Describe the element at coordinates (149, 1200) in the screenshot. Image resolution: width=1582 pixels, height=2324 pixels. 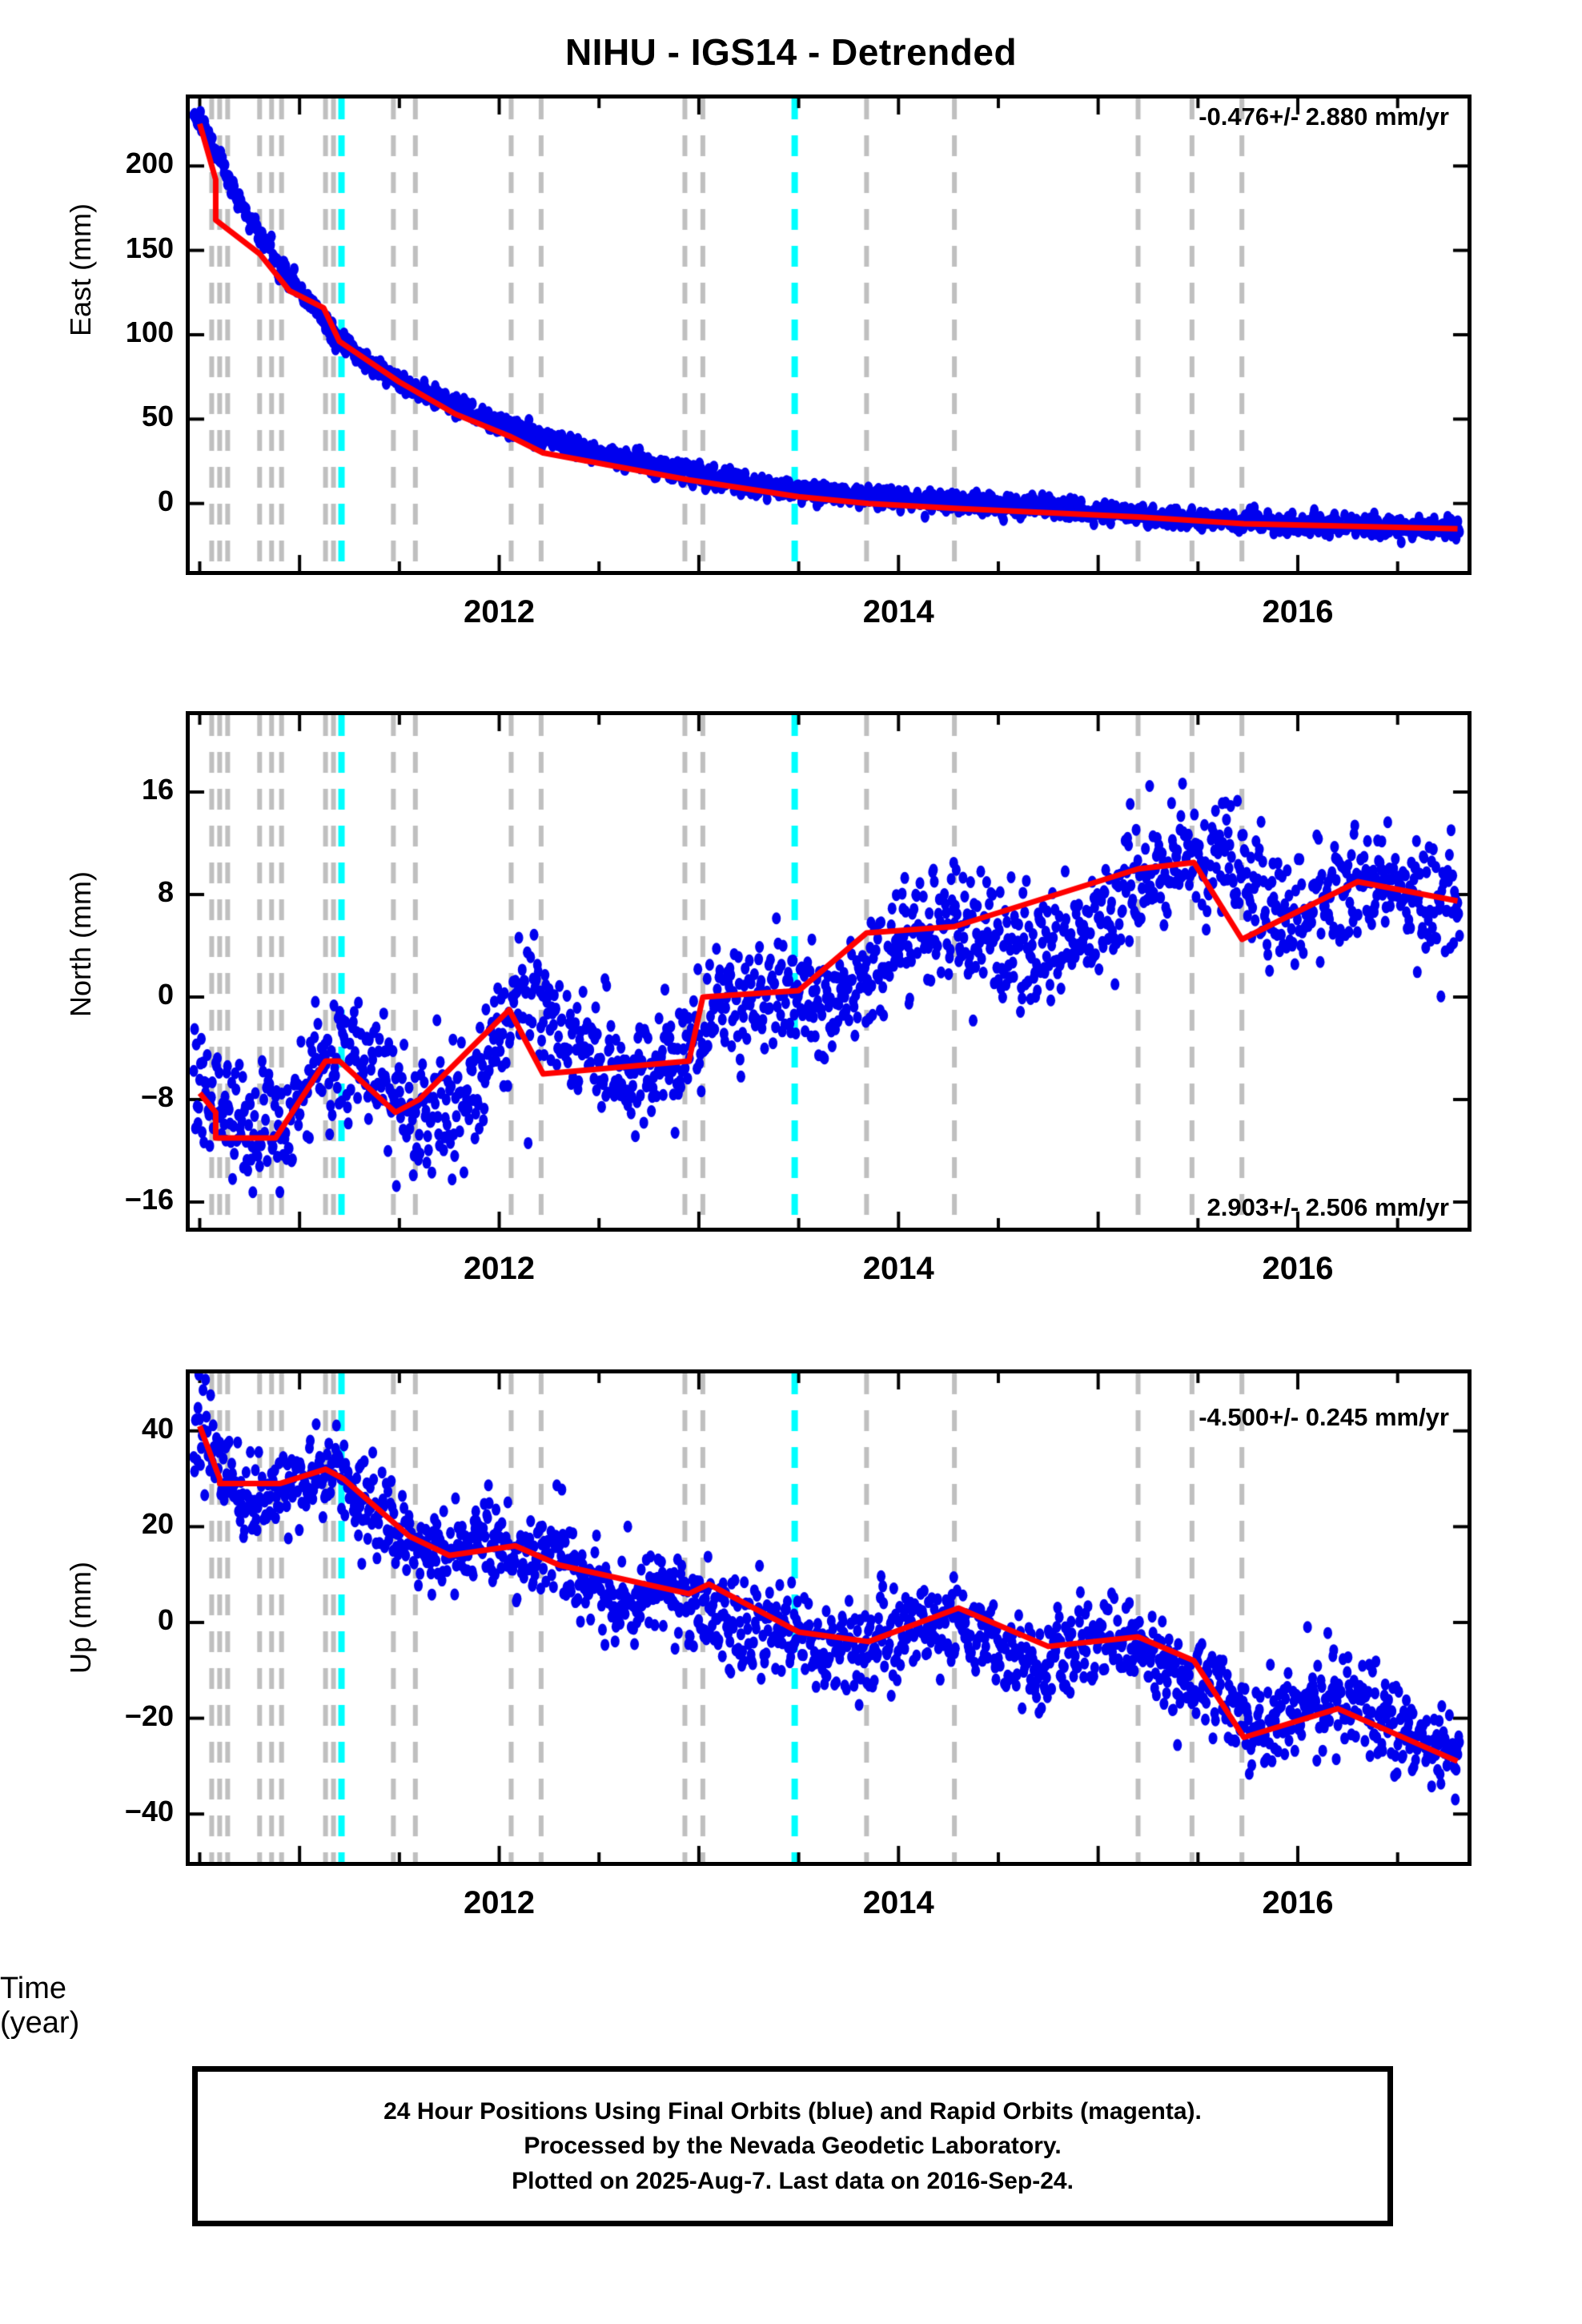
I see `y-tick-label: −16` at that location.